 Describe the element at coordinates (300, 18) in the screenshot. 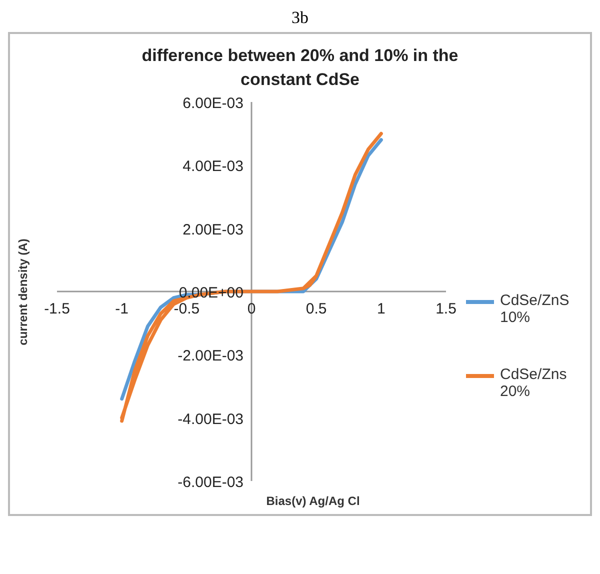

I see `text: 3b` at that location.